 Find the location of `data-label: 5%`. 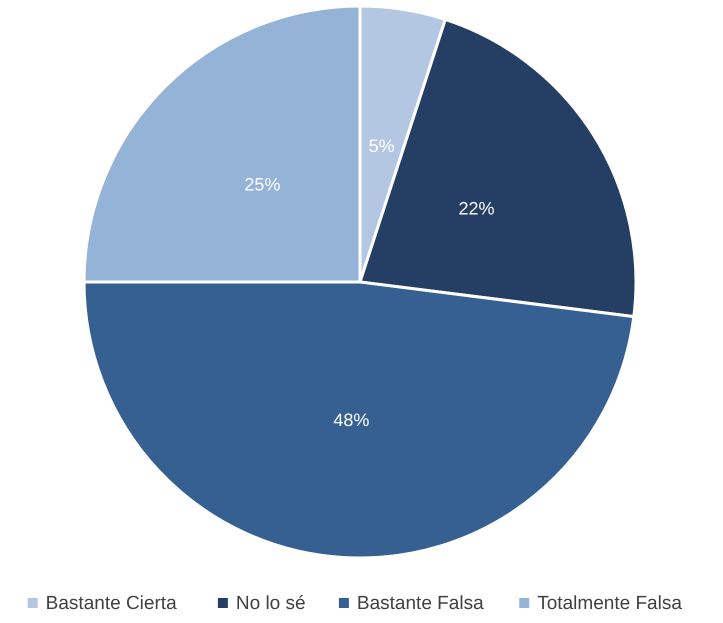

data-label: 5% is located at coordinates (381, 146).